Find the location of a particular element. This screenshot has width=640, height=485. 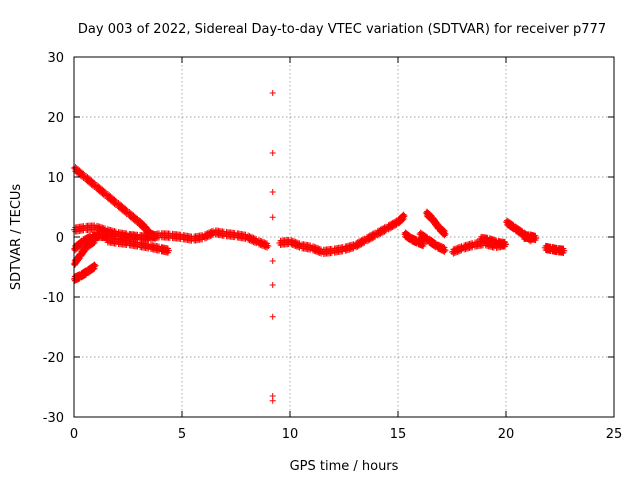

y-tick-label: -30 is located at coordinates (53, 418).